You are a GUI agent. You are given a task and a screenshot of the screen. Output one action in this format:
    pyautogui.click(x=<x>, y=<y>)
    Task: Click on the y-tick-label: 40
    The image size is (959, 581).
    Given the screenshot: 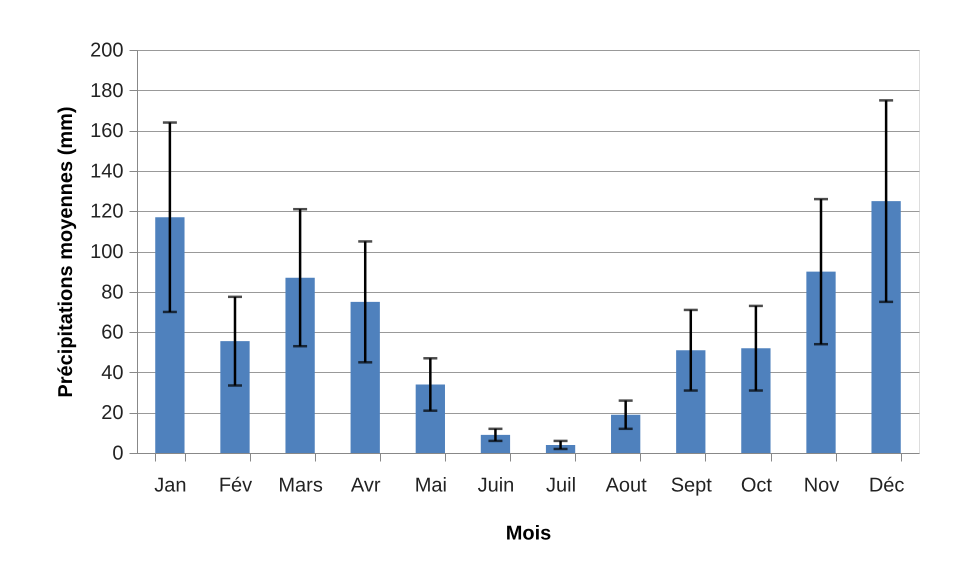 What is the action you would take?
    pyautogui.click(x=112, y=373)
    